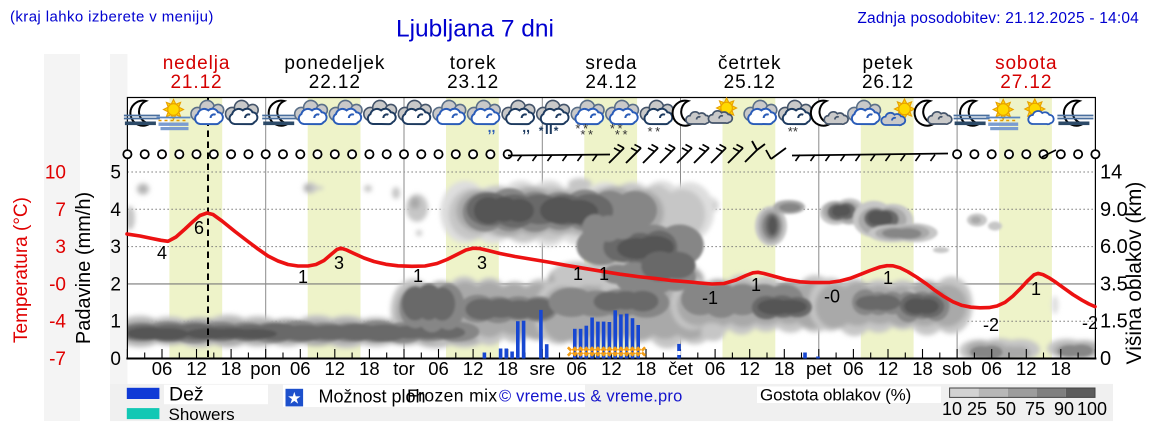 The image size is (1152, 443). What do you see at coordinates (611, 82) in the screenshot?
I see `svg-text: 24.12` at bounding box center [611, 82].